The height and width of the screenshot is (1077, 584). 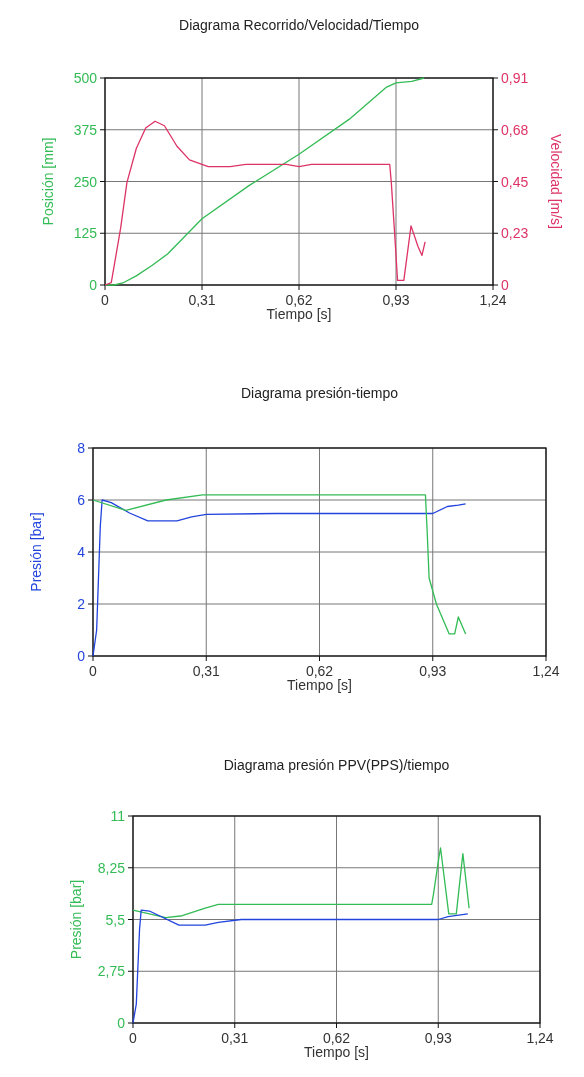 What do you see at coordinates (81, 552) in the screenshot?
I see `y-tick-label: 4` at bounding box center [81, 552].